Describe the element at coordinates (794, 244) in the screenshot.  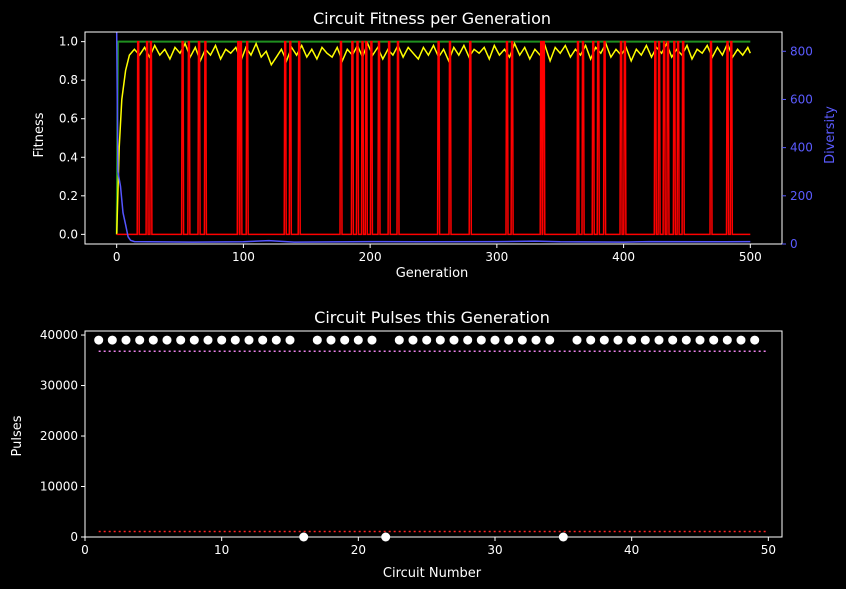
I see `diversity-y-tick-label: 0` at that location.